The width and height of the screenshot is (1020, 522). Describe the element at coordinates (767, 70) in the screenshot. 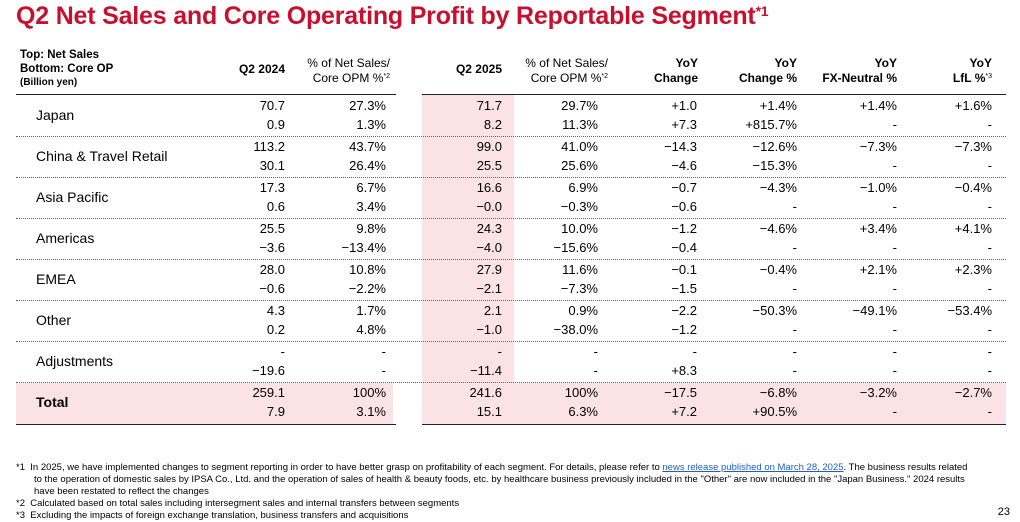

I see `header-yoy-change-pct: YoY Change %` at that location.